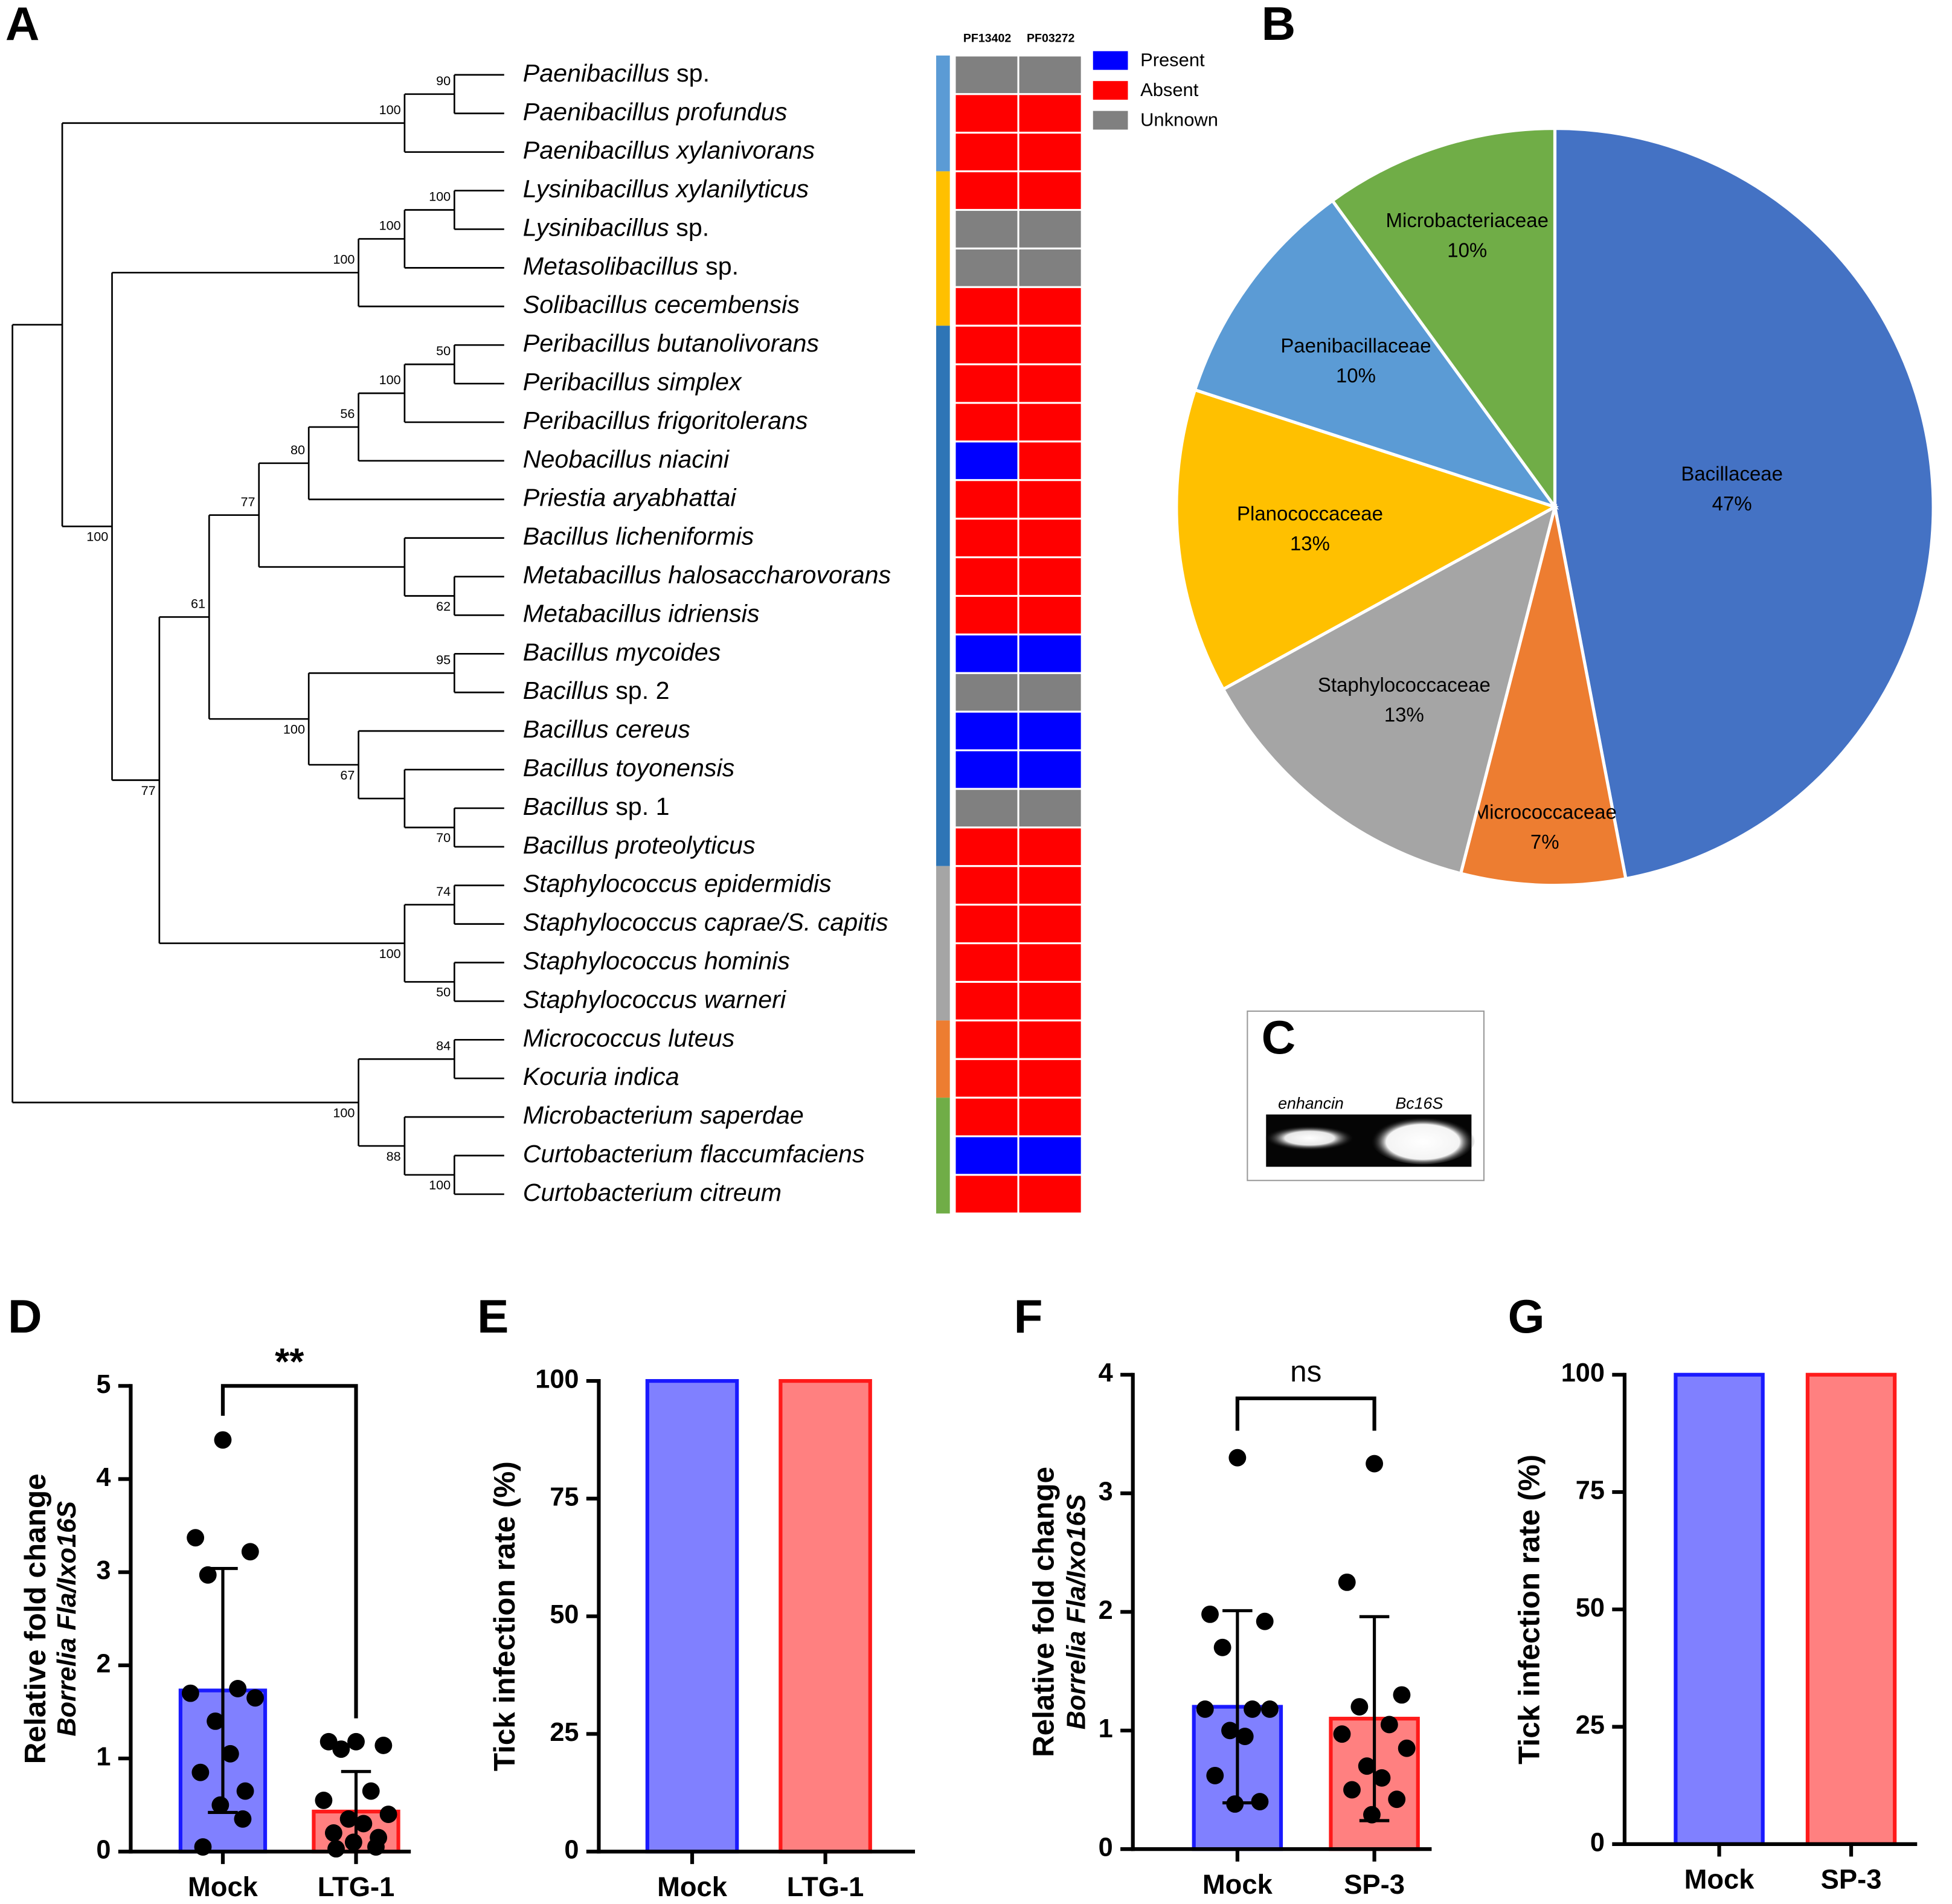  I want to click on species-label: Micrococcus luteus, so click(628, 1038).